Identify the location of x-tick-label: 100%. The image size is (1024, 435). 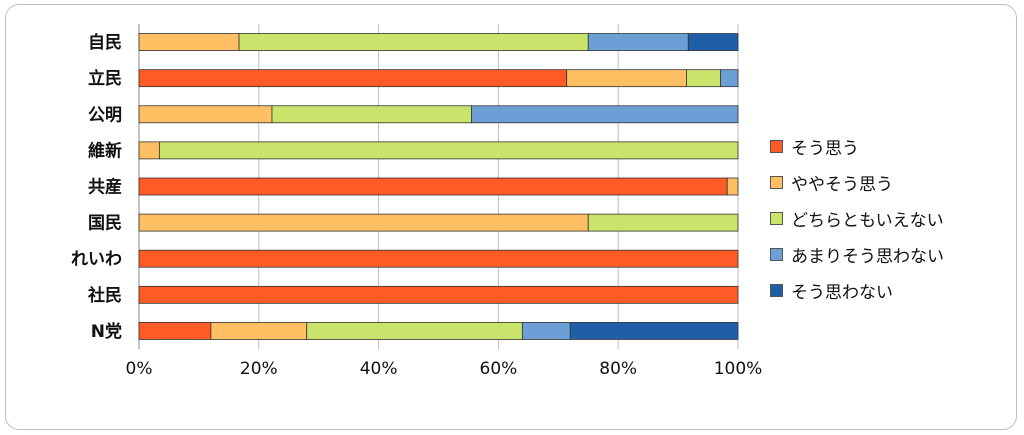
(738, 369).